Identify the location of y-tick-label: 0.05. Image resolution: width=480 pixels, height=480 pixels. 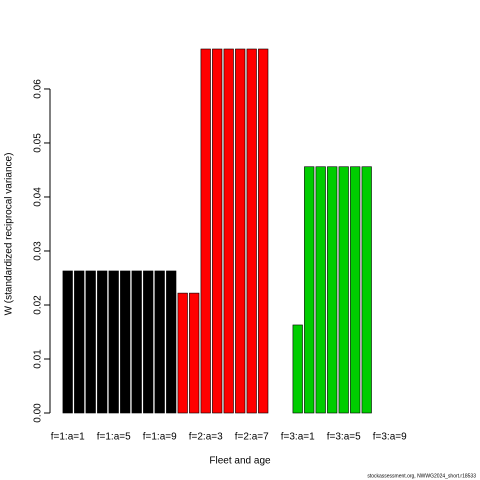
(38, 143).